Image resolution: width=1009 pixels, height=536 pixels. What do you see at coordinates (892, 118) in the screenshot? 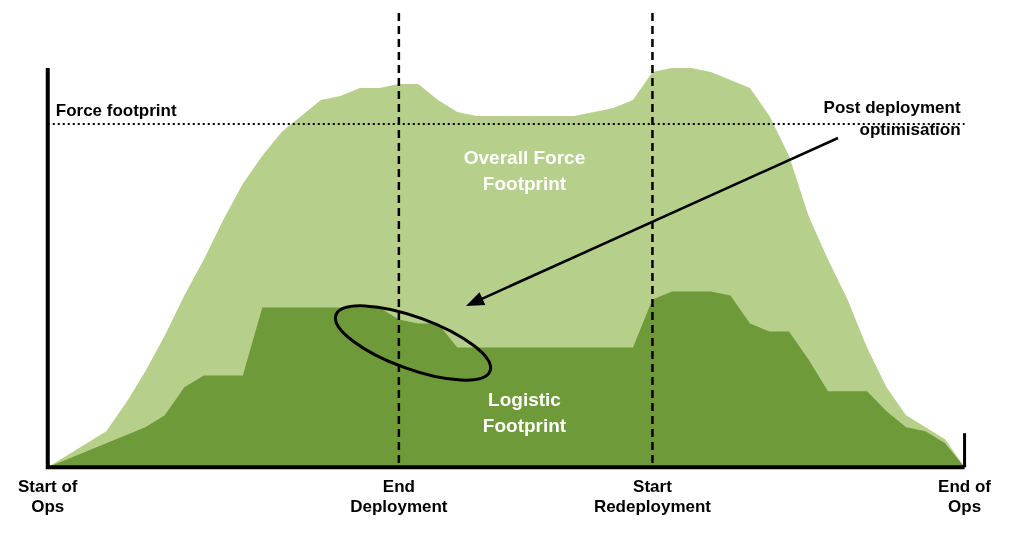
I see `annotation: Post deployment optimisation` at bounding box center [892, 118].